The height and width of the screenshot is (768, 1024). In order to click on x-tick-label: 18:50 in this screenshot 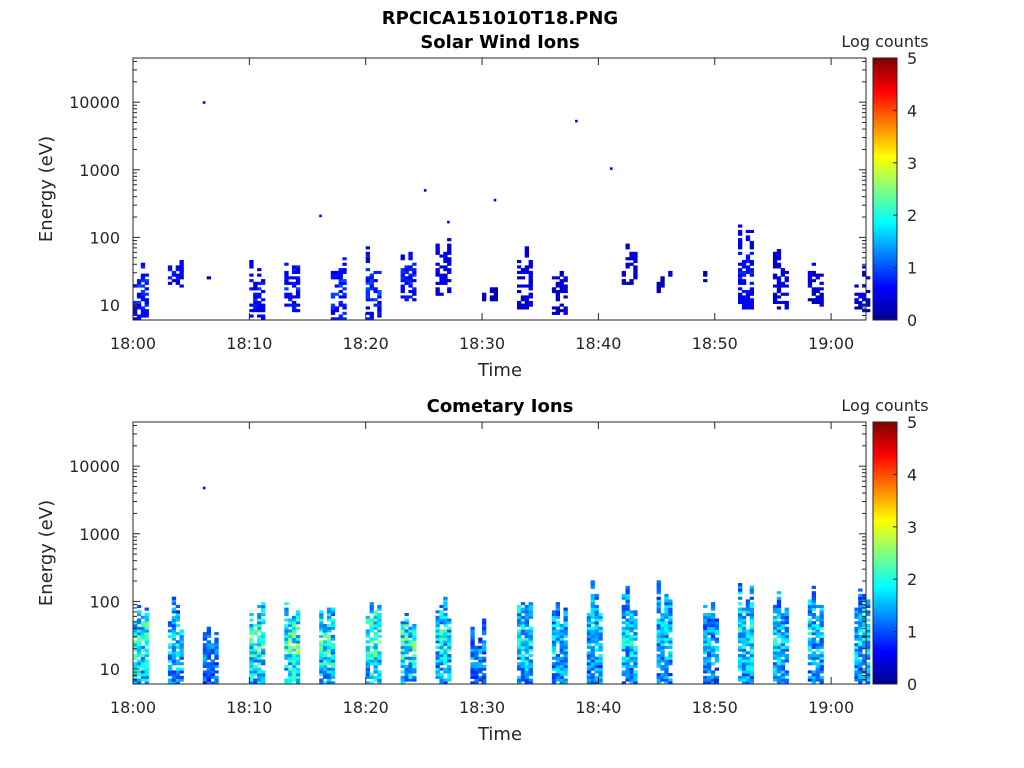, I will do `click(715, 707)`.